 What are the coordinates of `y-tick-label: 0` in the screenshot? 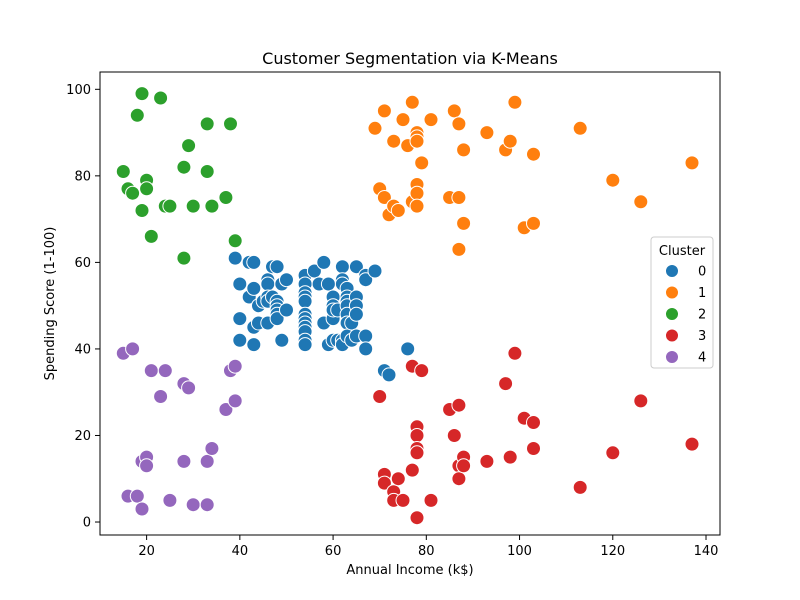 It's located at (87, 523).